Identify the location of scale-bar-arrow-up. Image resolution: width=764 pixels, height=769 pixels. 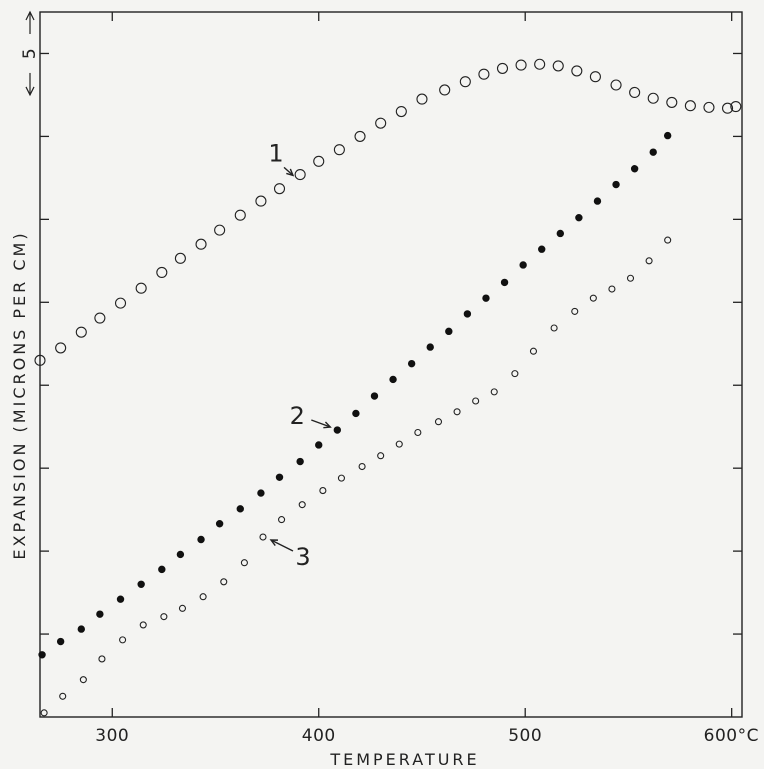
(30, 15).